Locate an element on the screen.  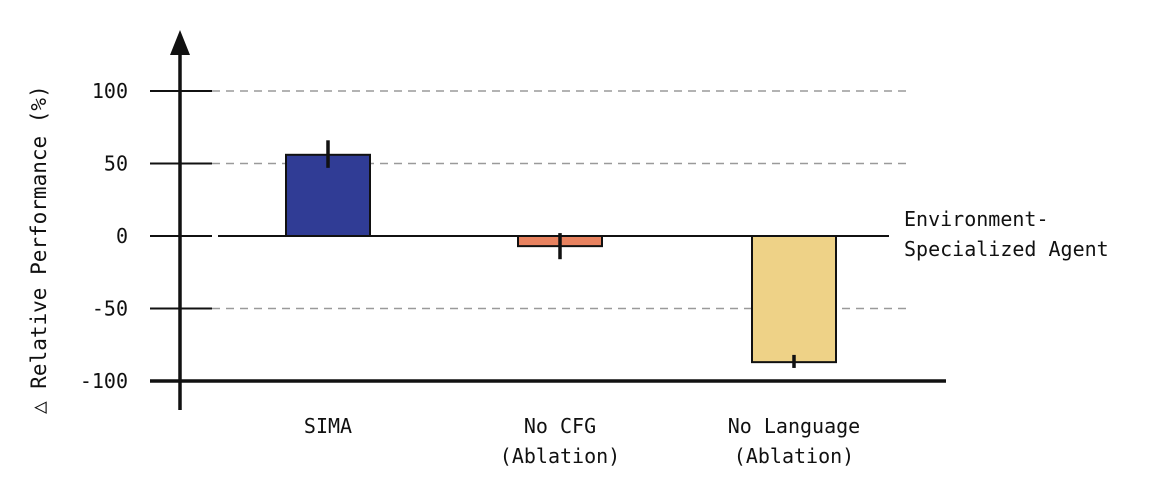
y-tick-label: 100 is located at coordinates (110, 91).